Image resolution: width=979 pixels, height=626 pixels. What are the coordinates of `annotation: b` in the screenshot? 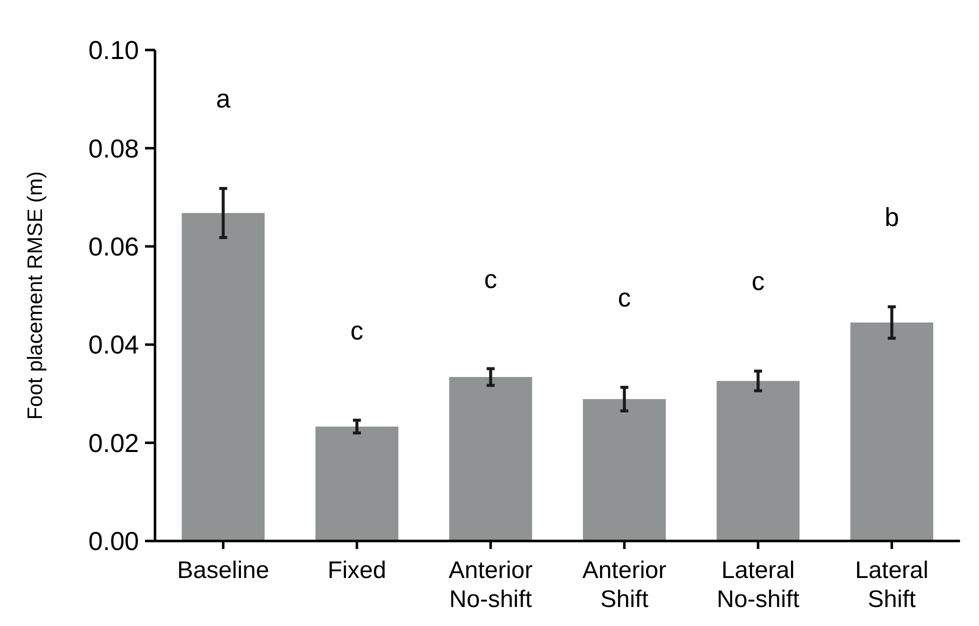 It's located at (892, 217).